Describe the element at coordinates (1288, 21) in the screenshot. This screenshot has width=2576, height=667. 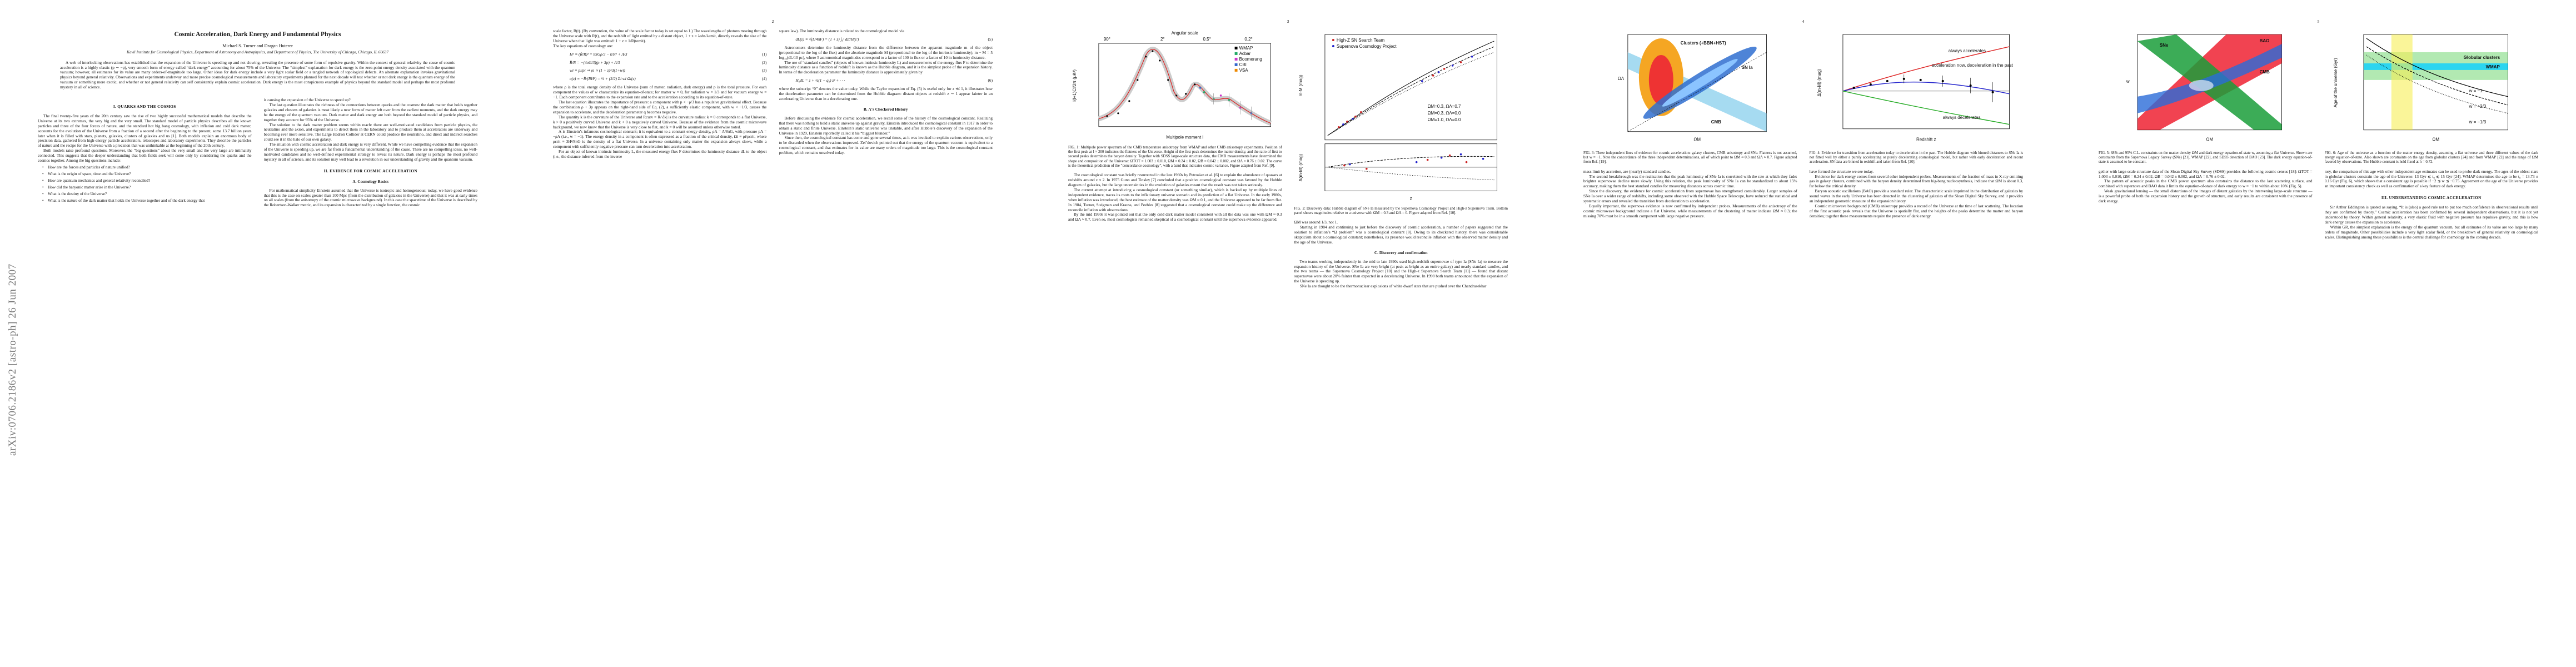
I see `page-number: 3` at that location.